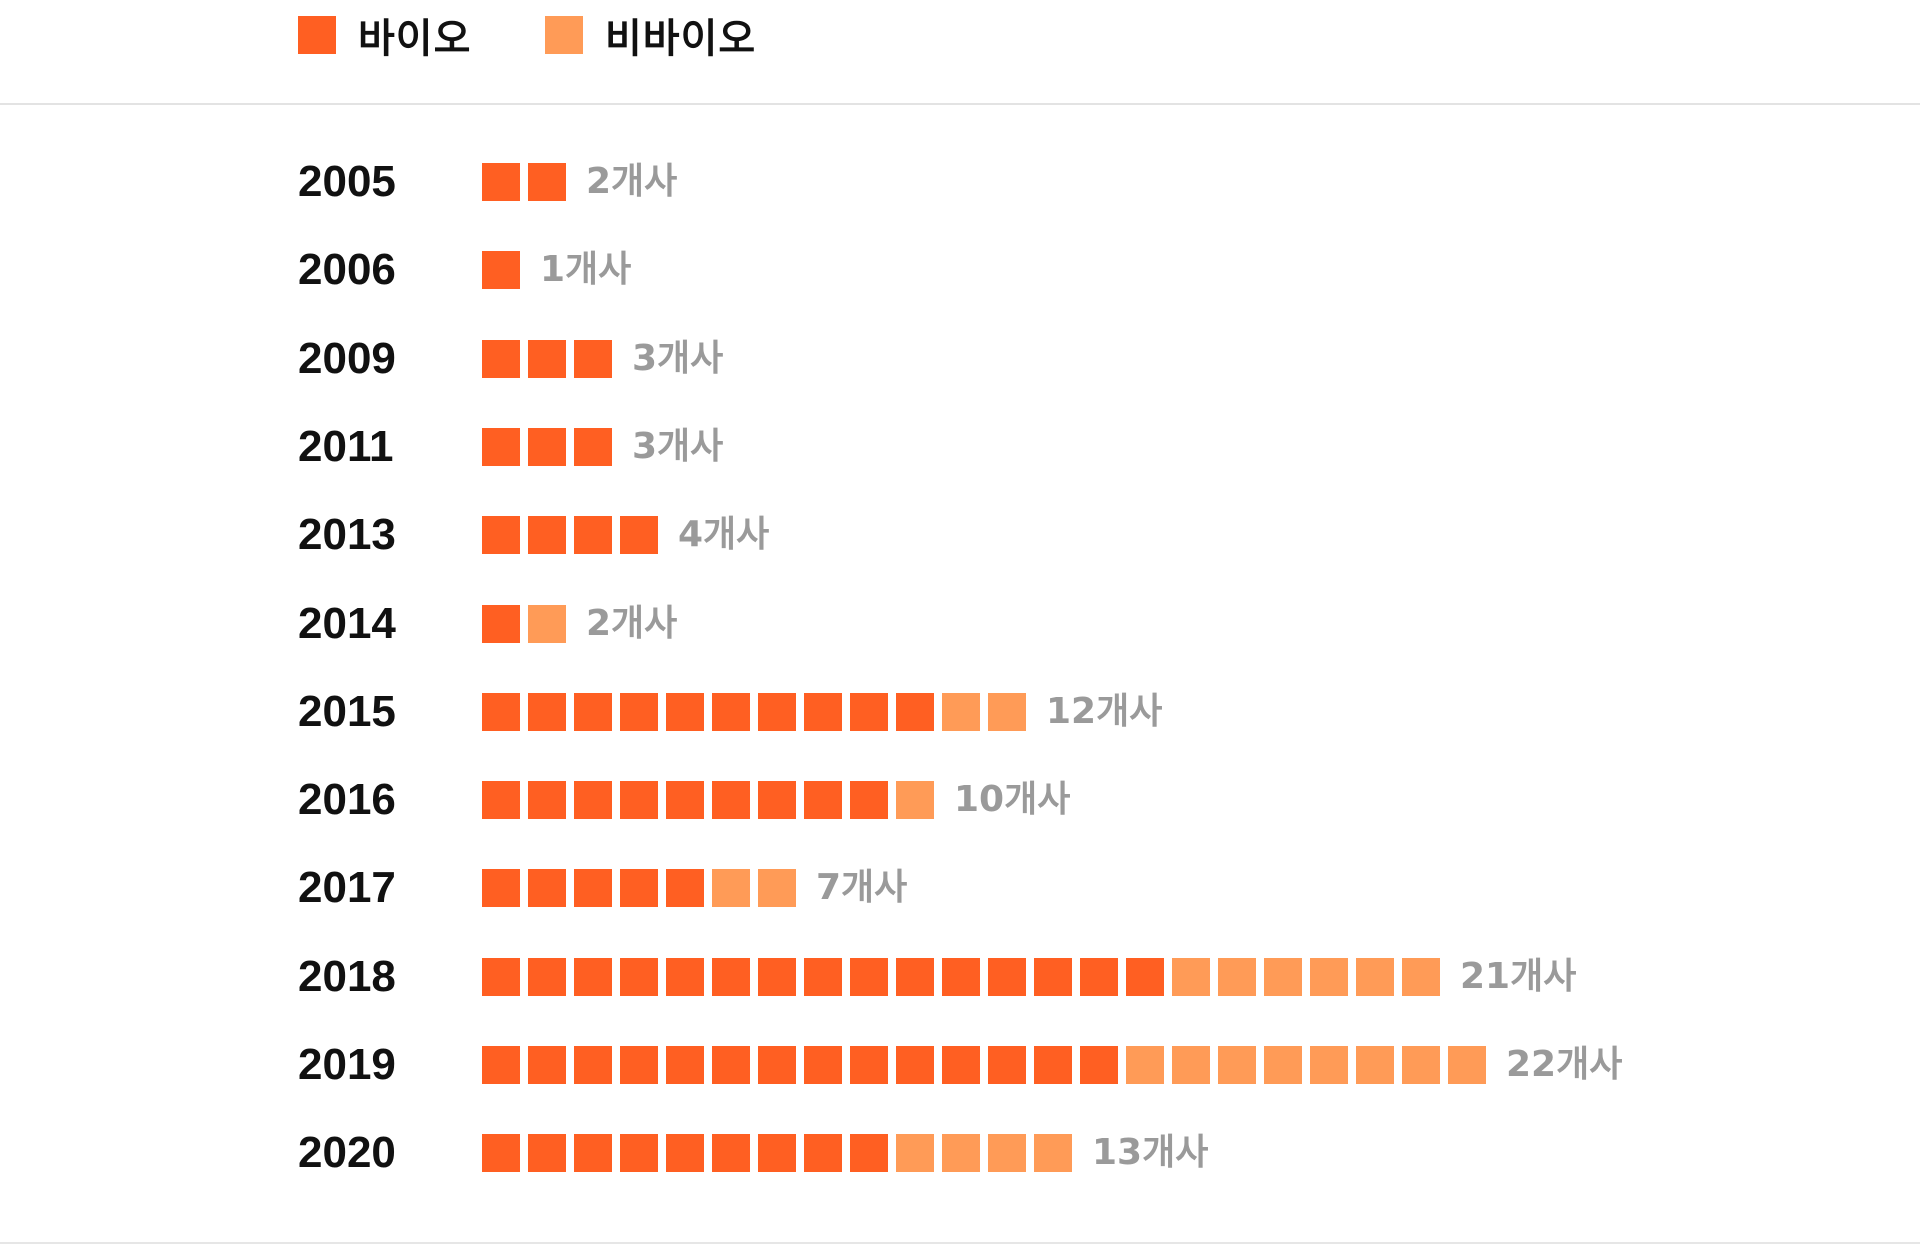 The width and height of the screenshot is (1920, 1245). I want to click on company-count-label: 2개사, so click(632, 181).